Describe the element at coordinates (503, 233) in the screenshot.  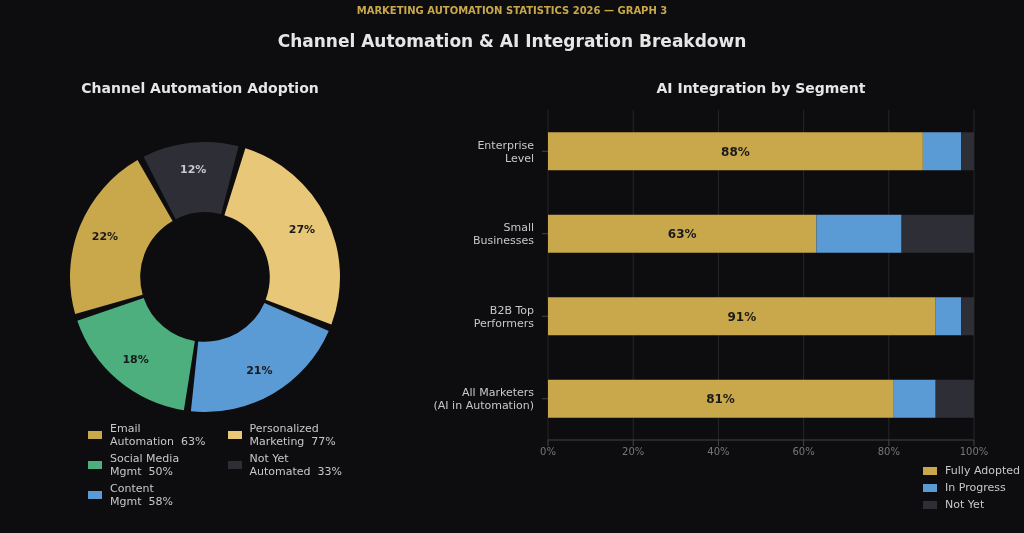
I see `y-tick-label: Small Businesses` at that location.